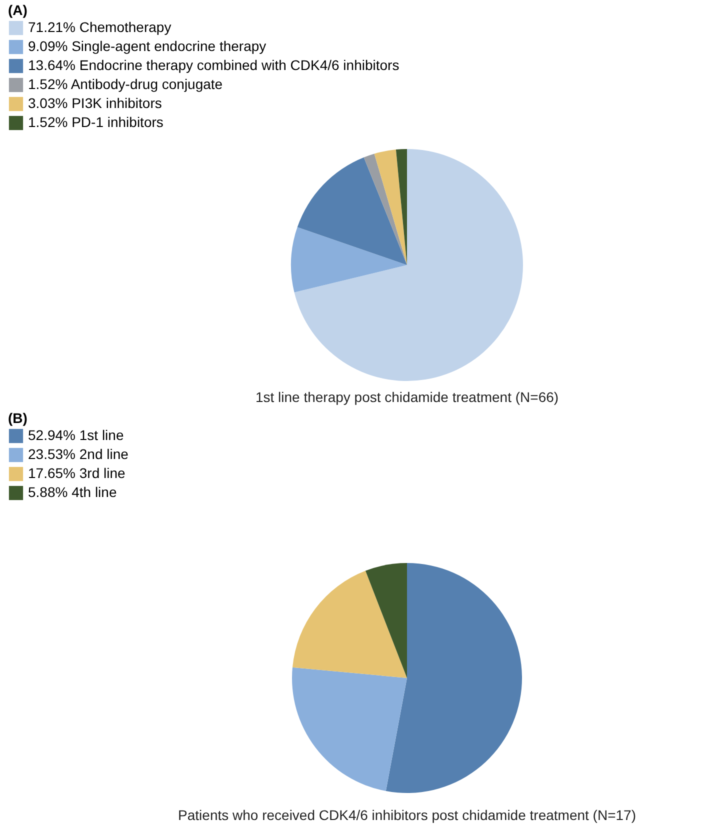  What do you see at coordinates (100, 27) in the screenshot?
I see `legend-label: 71.21% Chemotherapy` at bounding box center [100, 27].